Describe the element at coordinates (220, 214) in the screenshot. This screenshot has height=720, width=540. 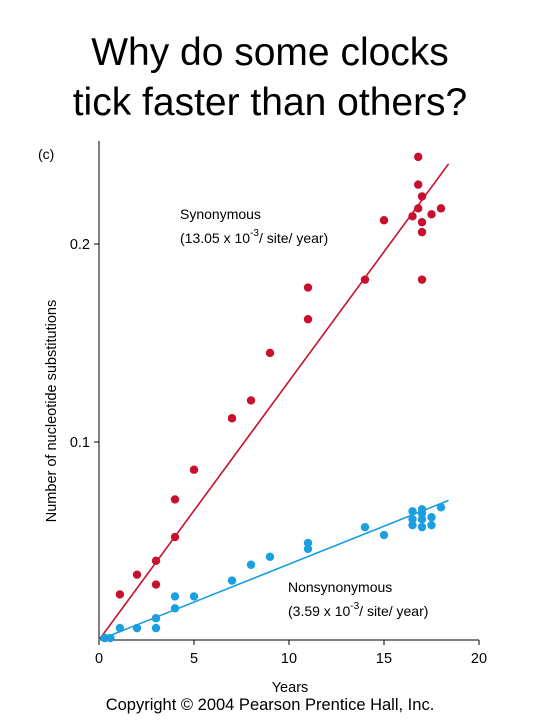
I see `synonymous-label: Synonymous` at that location.